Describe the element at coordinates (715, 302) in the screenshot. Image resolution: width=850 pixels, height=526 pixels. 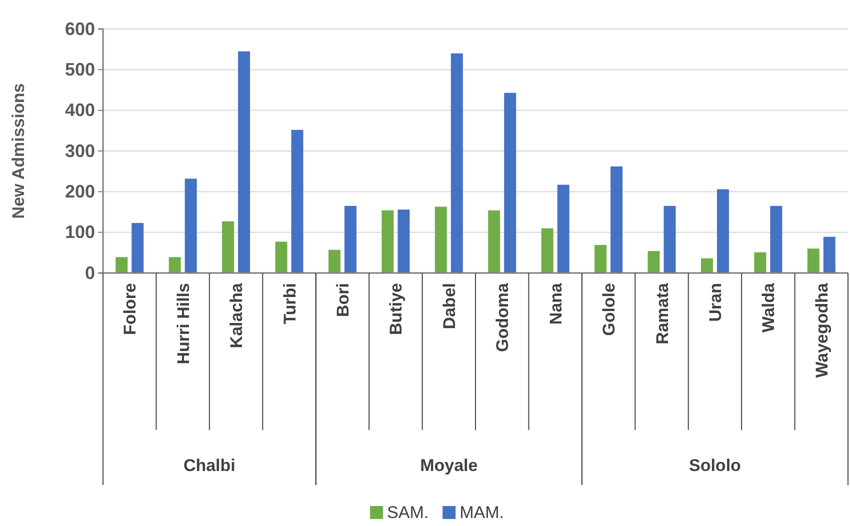
I see `x-tick-label: Uran` at that location.